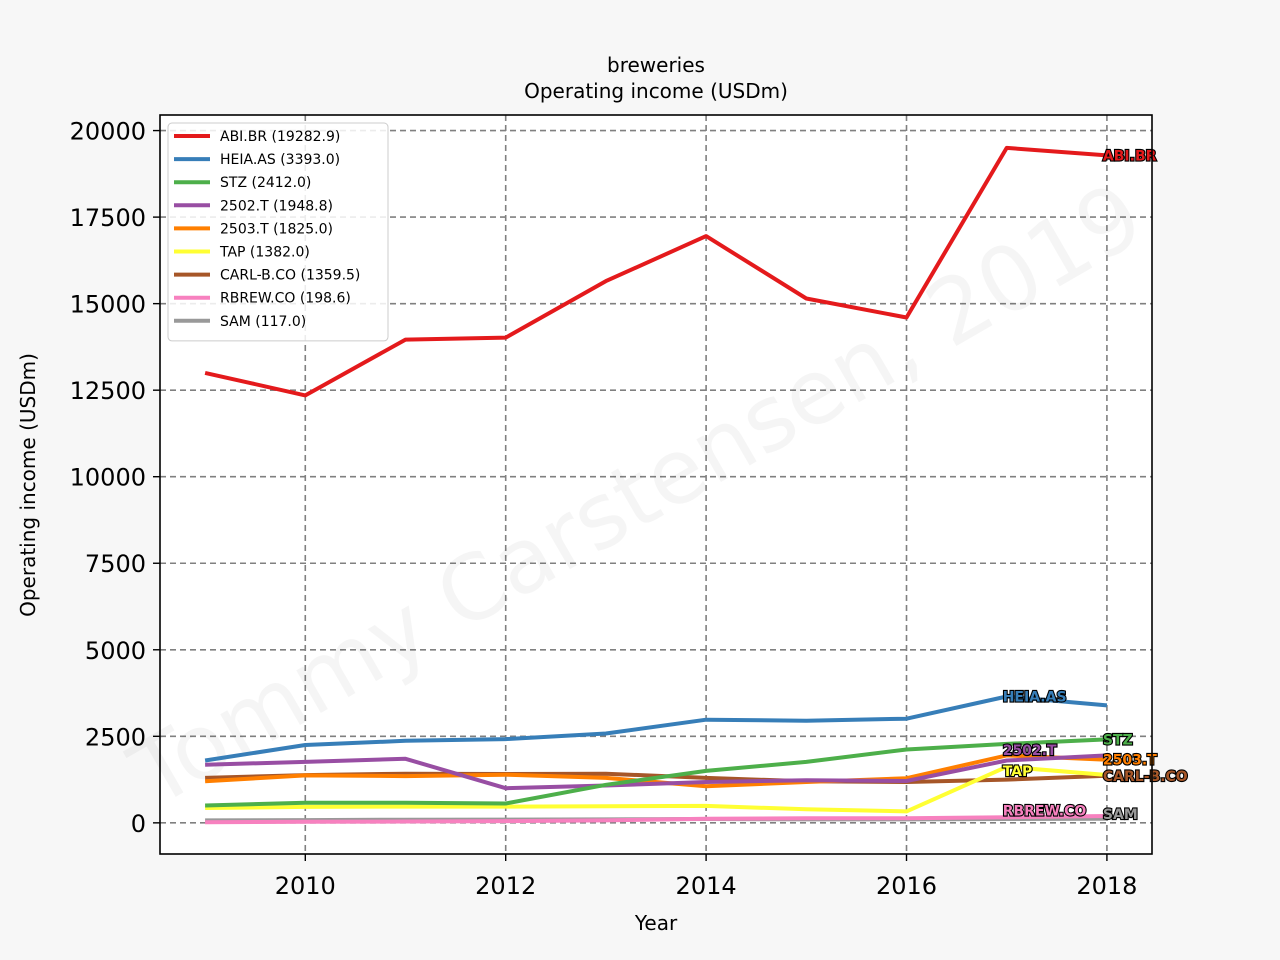 Image resolution: width=1280 pixels, height=960 pixels. What do you see at coordinates (115, 651) in the screenshot?
I see `y-tick-label-5000: 5000` at bounding box center [115, 651].